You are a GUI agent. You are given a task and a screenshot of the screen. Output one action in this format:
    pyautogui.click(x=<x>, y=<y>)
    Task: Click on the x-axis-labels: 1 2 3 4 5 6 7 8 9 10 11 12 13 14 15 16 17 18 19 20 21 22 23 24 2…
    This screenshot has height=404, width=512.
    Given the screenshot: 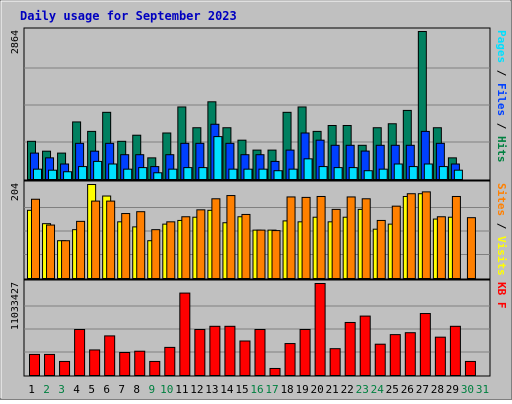 What is the action you would take?
    pyautogui.click(x=258, y=389)
    